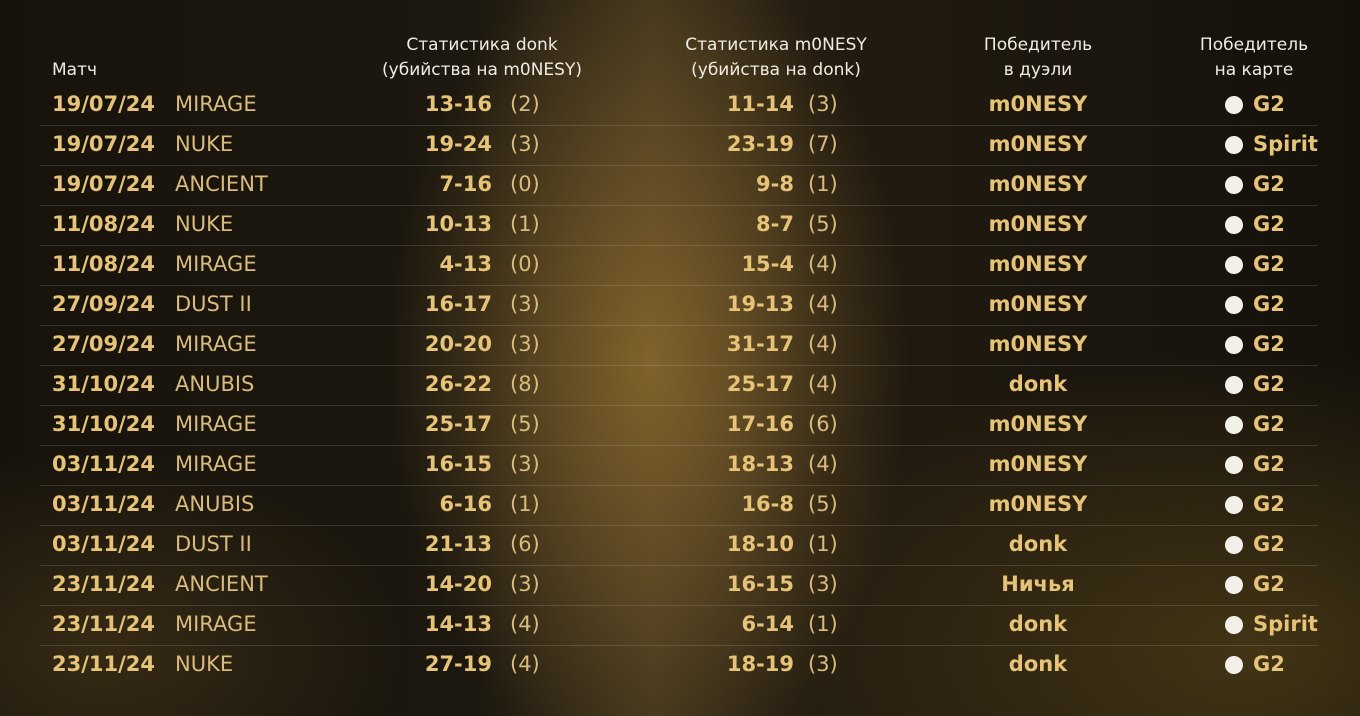 The width and height of the screenshot is (1360, 716). I want to click on column-header: Статистика donk, so click(482, 45).